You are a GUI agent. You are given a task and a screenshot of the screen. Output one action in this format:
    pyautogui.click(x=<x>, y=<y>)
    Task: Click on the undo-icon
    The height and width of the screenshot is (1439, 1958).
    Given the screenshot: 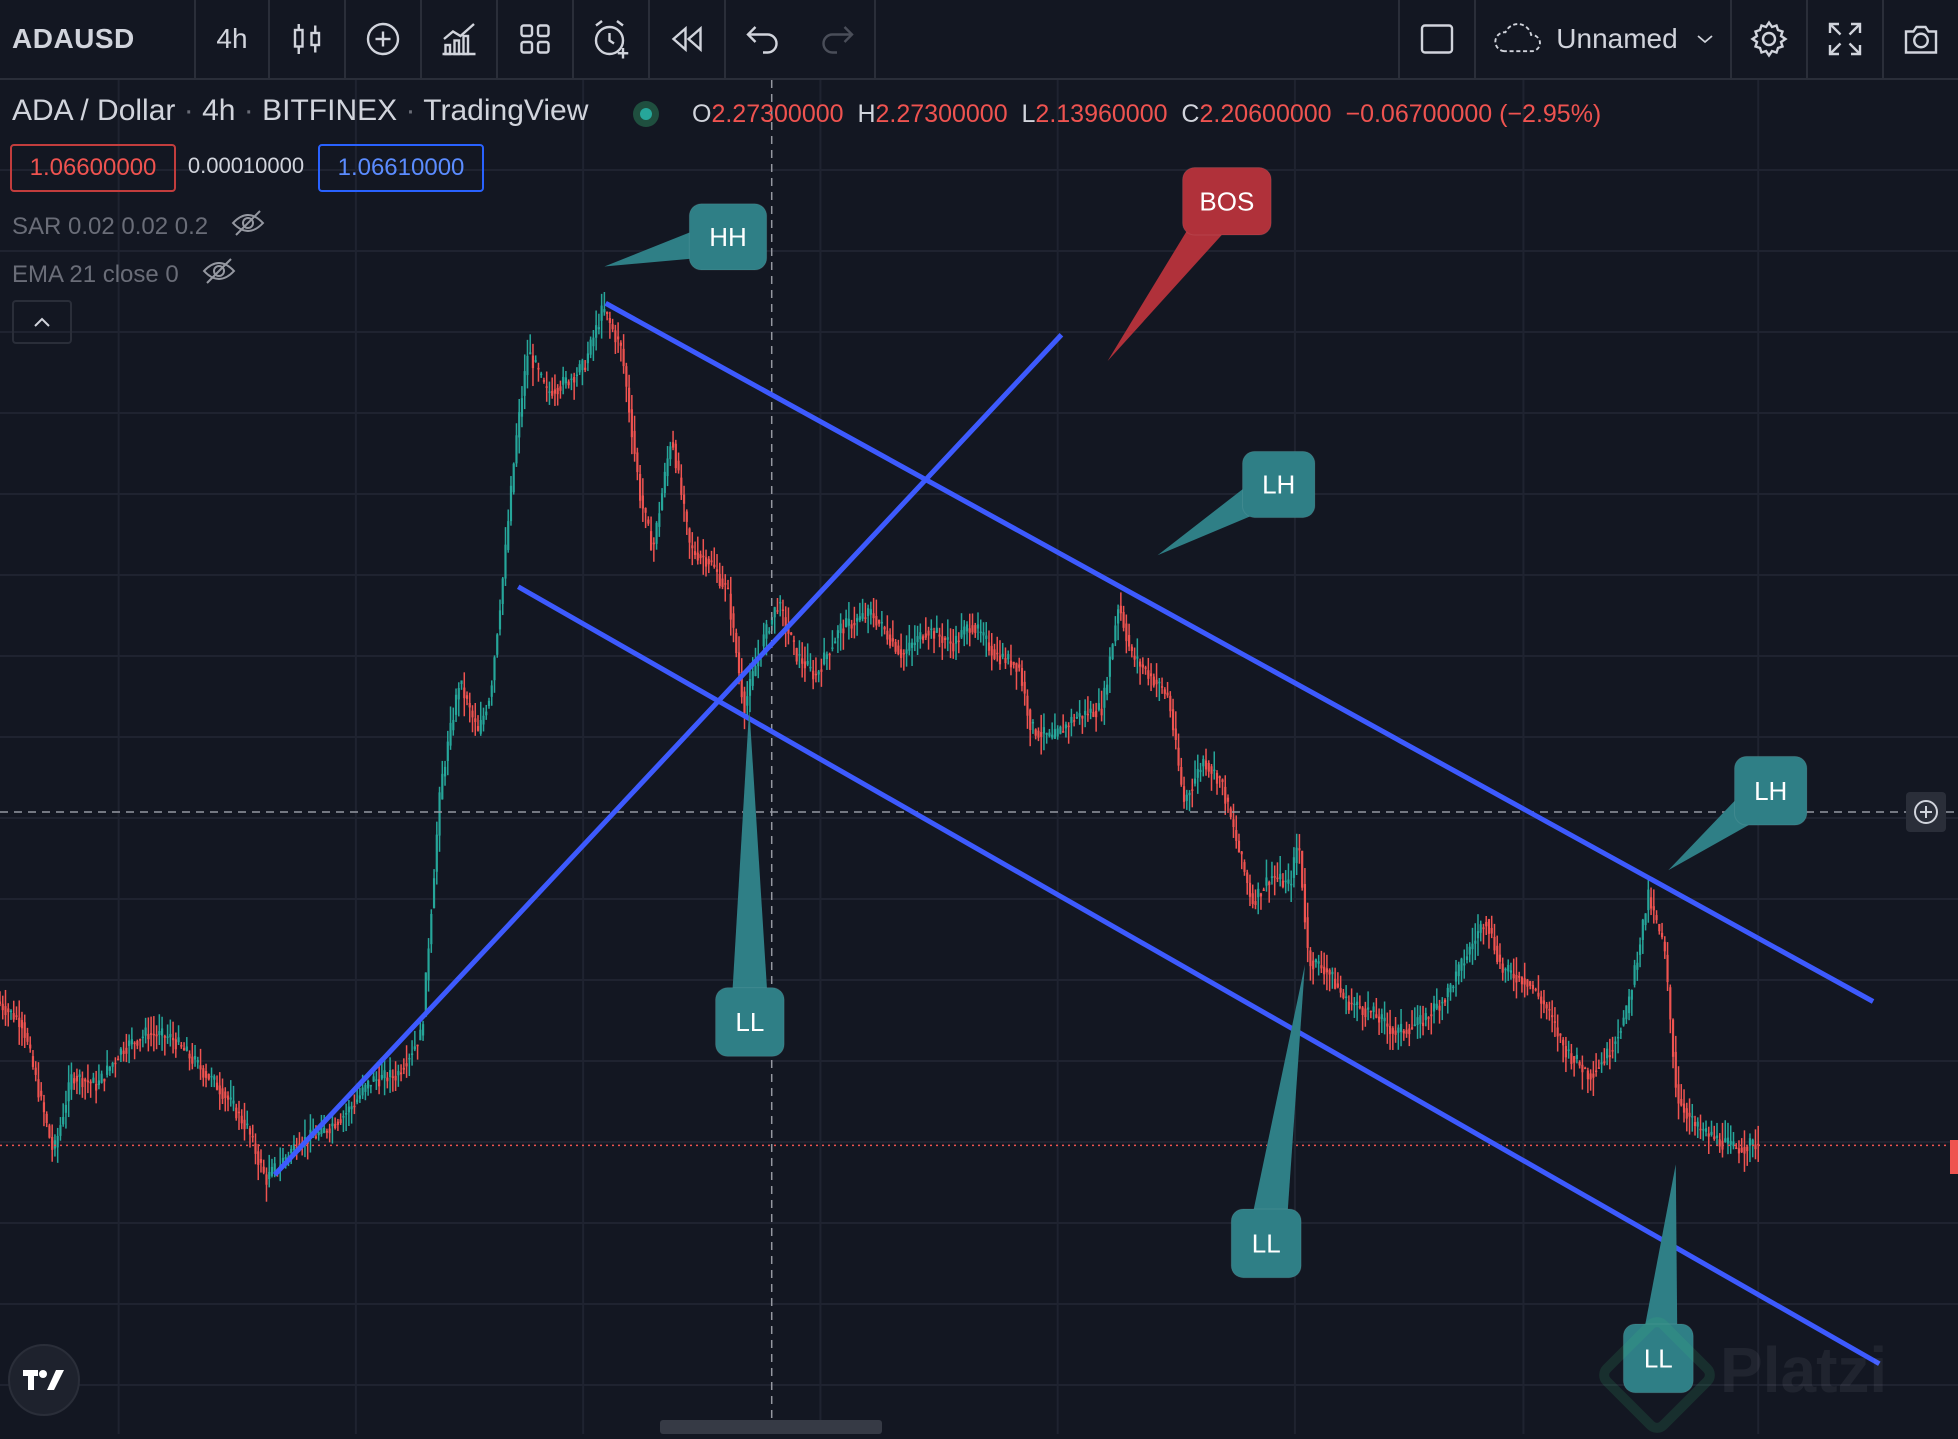 What is the action you would take?
    pyautogui.click(x=763, y=39)
    